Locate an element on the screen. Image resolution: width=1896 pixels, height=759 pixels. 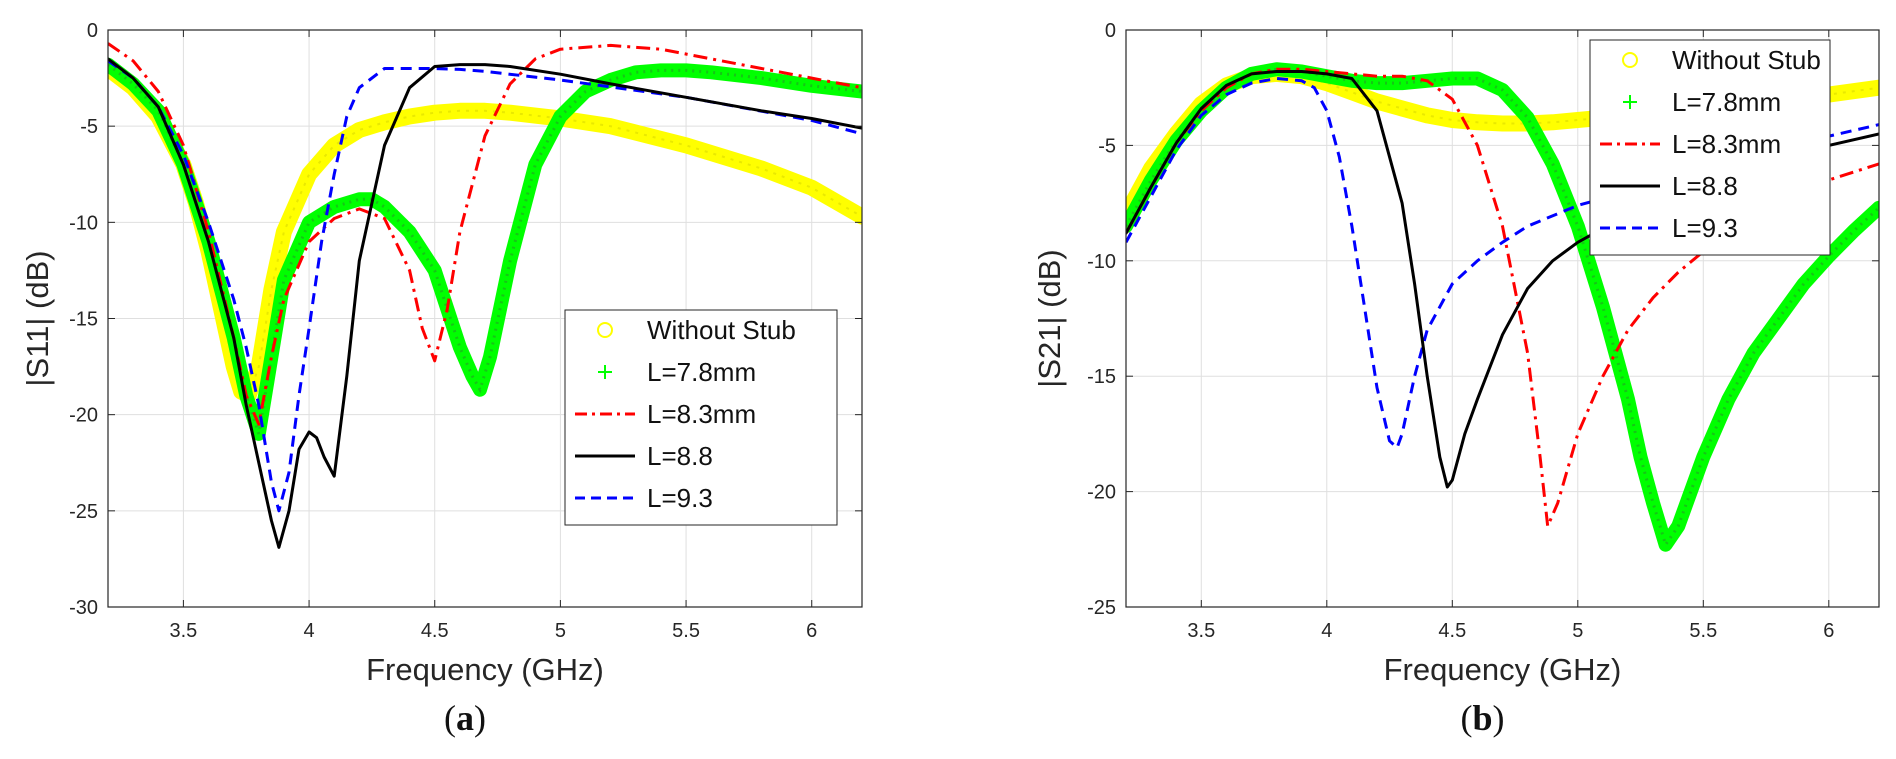
panel-caption: (b) is located at coordinates (1482, 718).